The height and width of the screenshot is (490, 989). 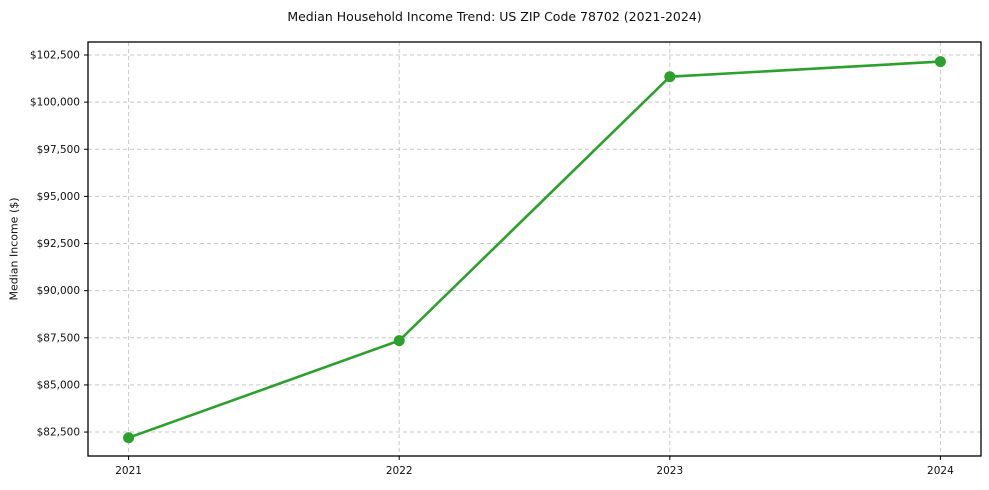 I want to click on y-tick-label: $87,500, so click(x=58, y=338).